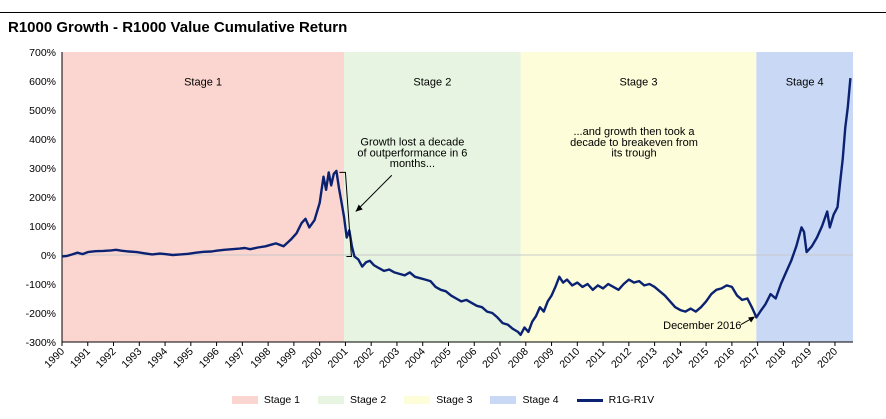 The image size is (886, 419). I want to click on stage-label-2: Stage 2, so click(432, 82).